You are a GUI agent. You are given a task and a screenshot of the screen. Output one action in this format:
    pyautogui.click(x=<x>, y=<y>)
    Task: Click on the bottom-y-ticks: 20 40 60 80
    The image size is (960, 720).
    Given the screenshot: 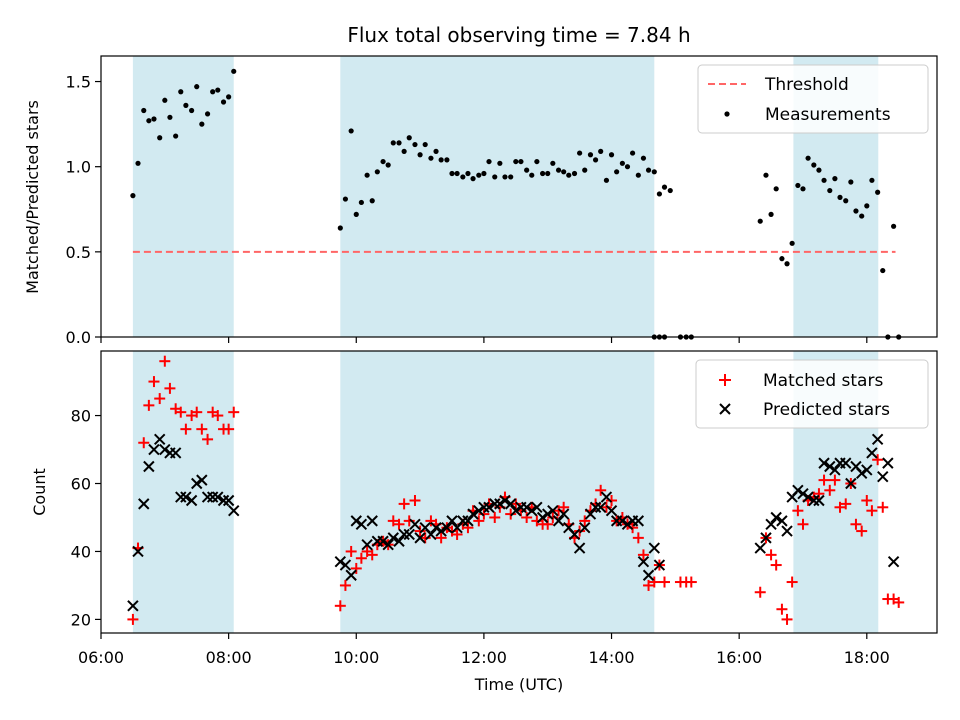 What is the action you would take?
    pyautogui.click(x=86, y=518)
    